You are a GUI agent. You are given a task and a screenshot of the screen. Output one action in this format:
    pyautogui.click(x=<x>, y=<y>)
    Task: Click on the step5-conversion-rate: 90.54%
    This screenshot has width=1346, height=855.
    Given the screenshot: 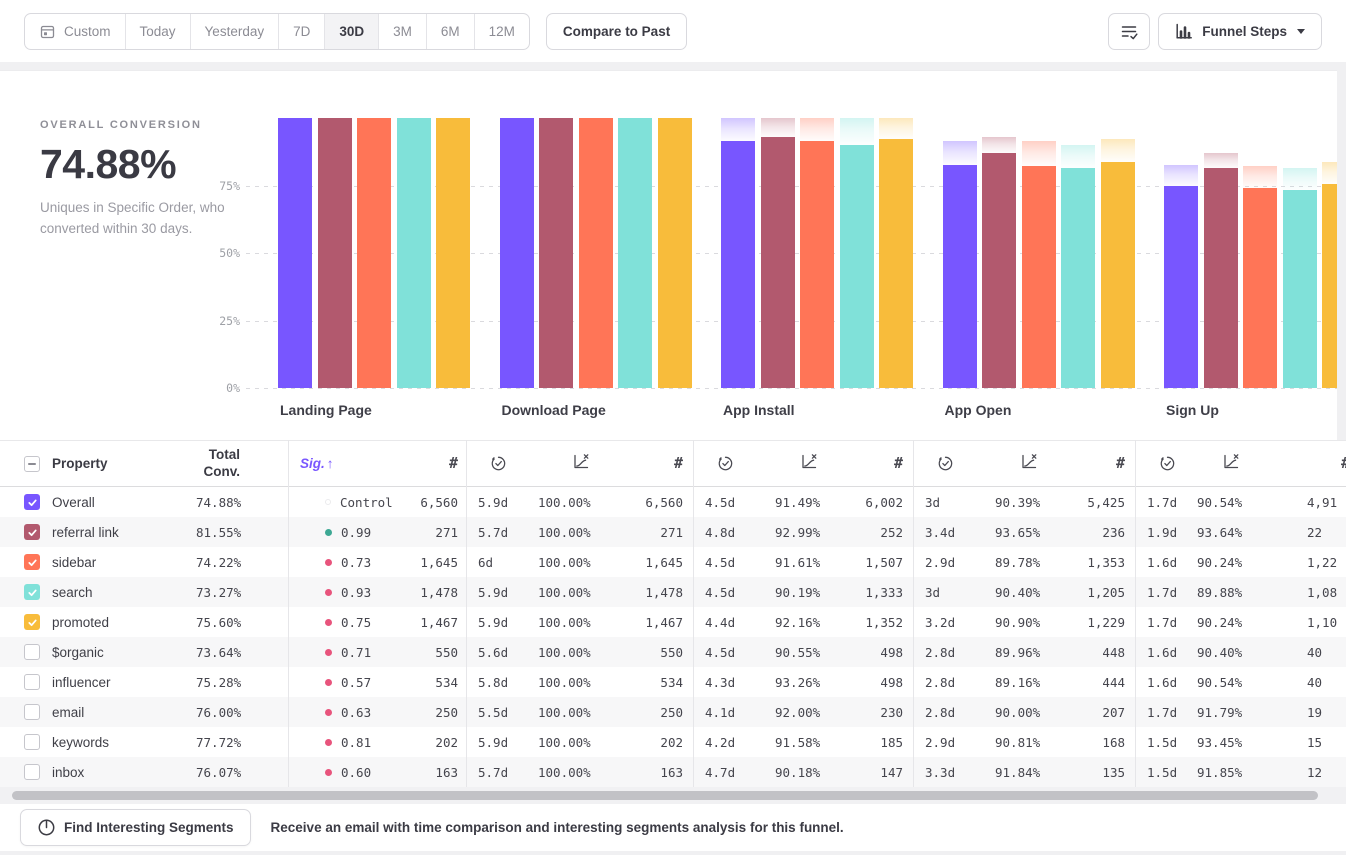 What is the action you would take?
    pyautogui.click(x=1220, y=682)
    